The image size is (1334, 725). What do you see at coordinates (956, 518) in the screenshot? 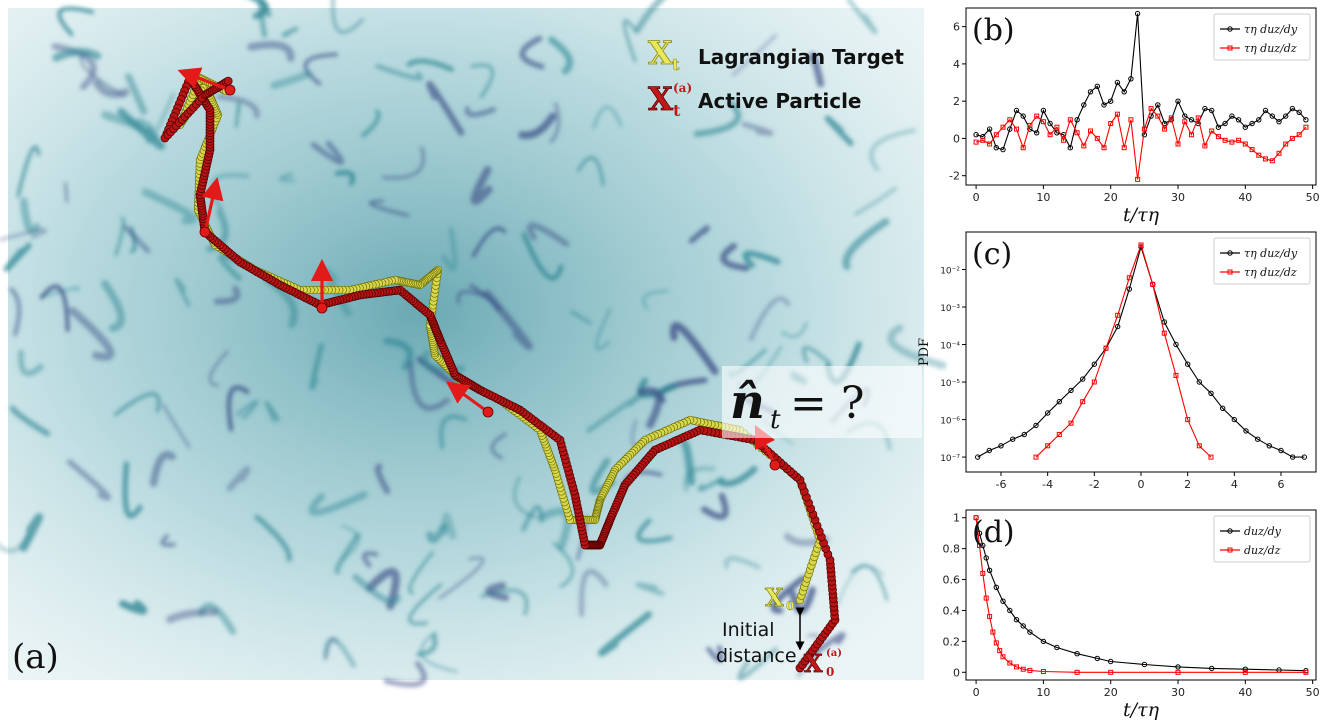
I see `y-tick-label: 1` at bounding box center [956, 518].